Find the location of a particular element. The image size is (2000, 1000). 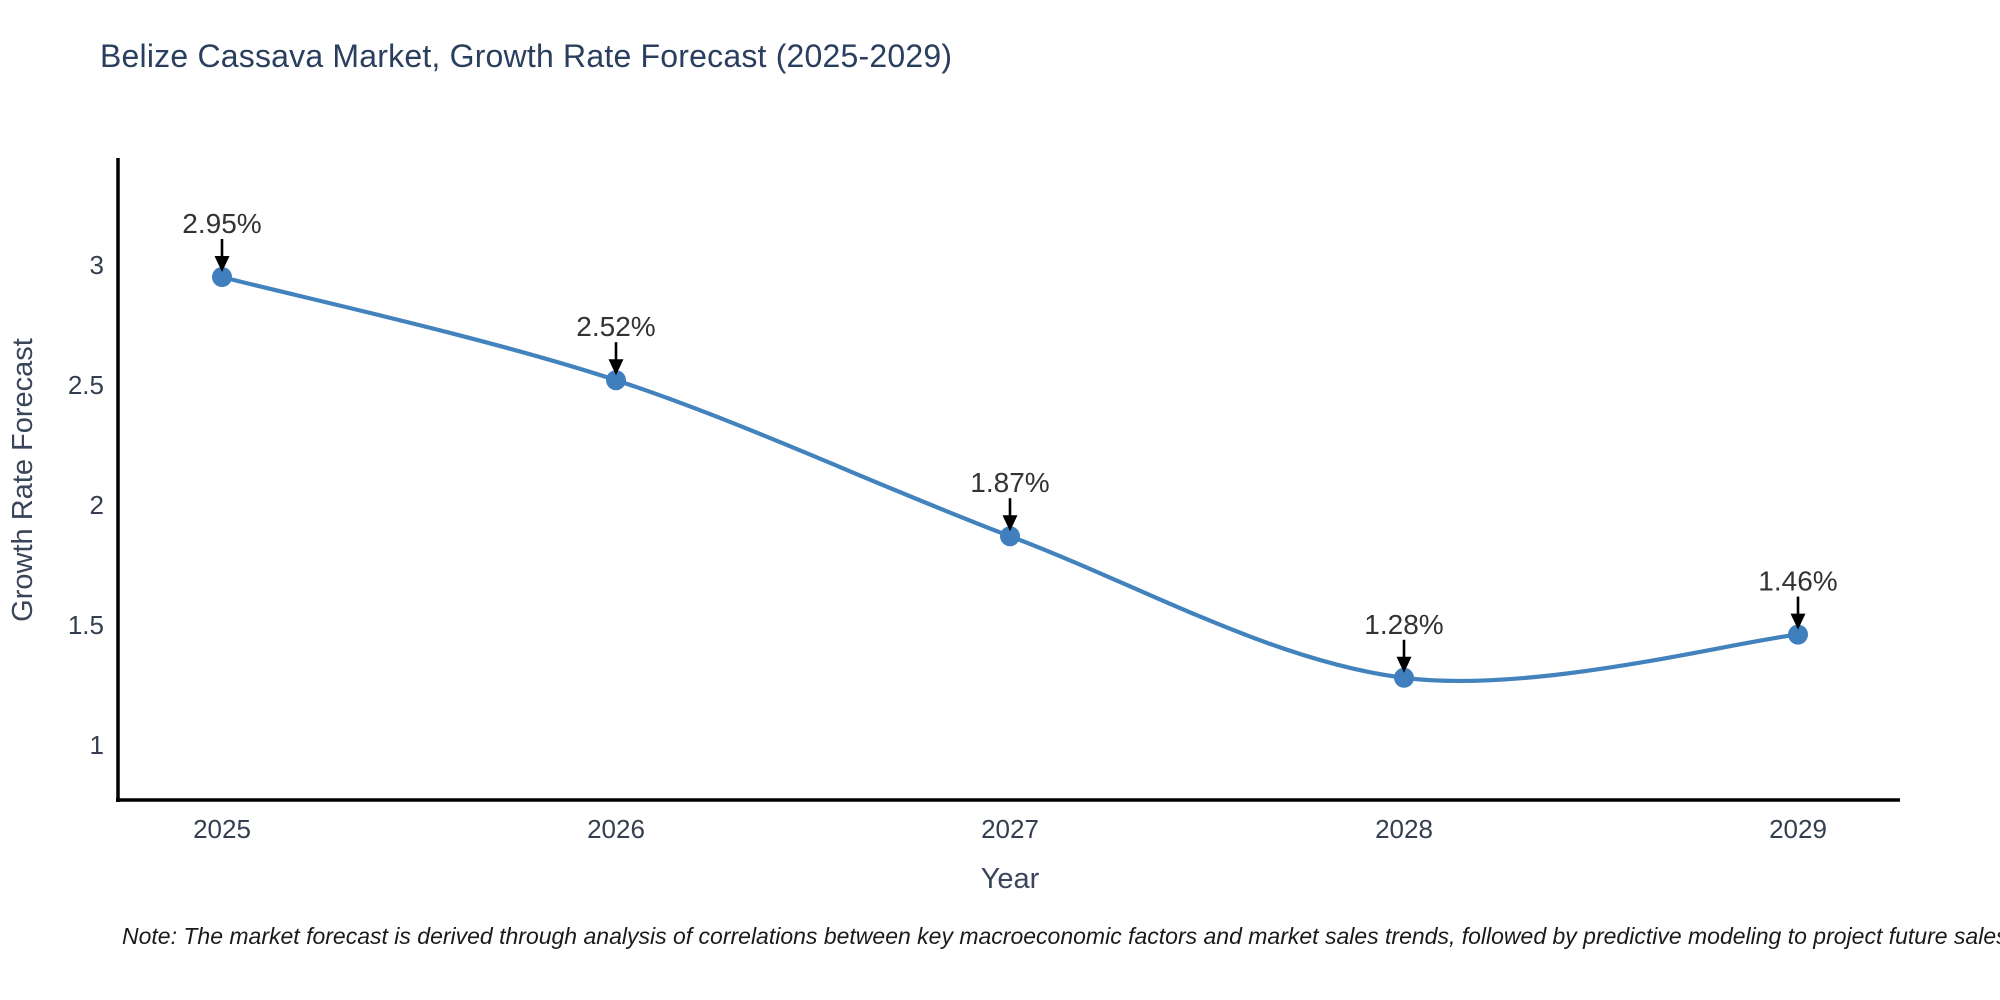

data-point-2029 is located at coordinates (1798, 634).